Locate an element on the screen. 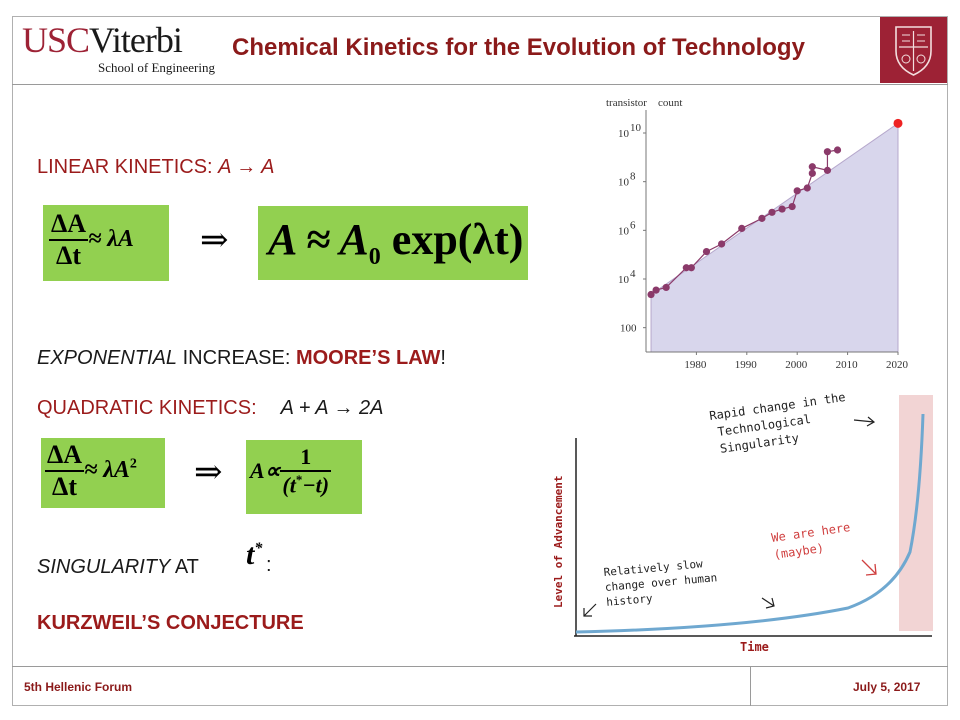 Image resolution: width=960 pixels, height=720 pixels. logo-usc-text: USC is located at coordinates (56, 40).